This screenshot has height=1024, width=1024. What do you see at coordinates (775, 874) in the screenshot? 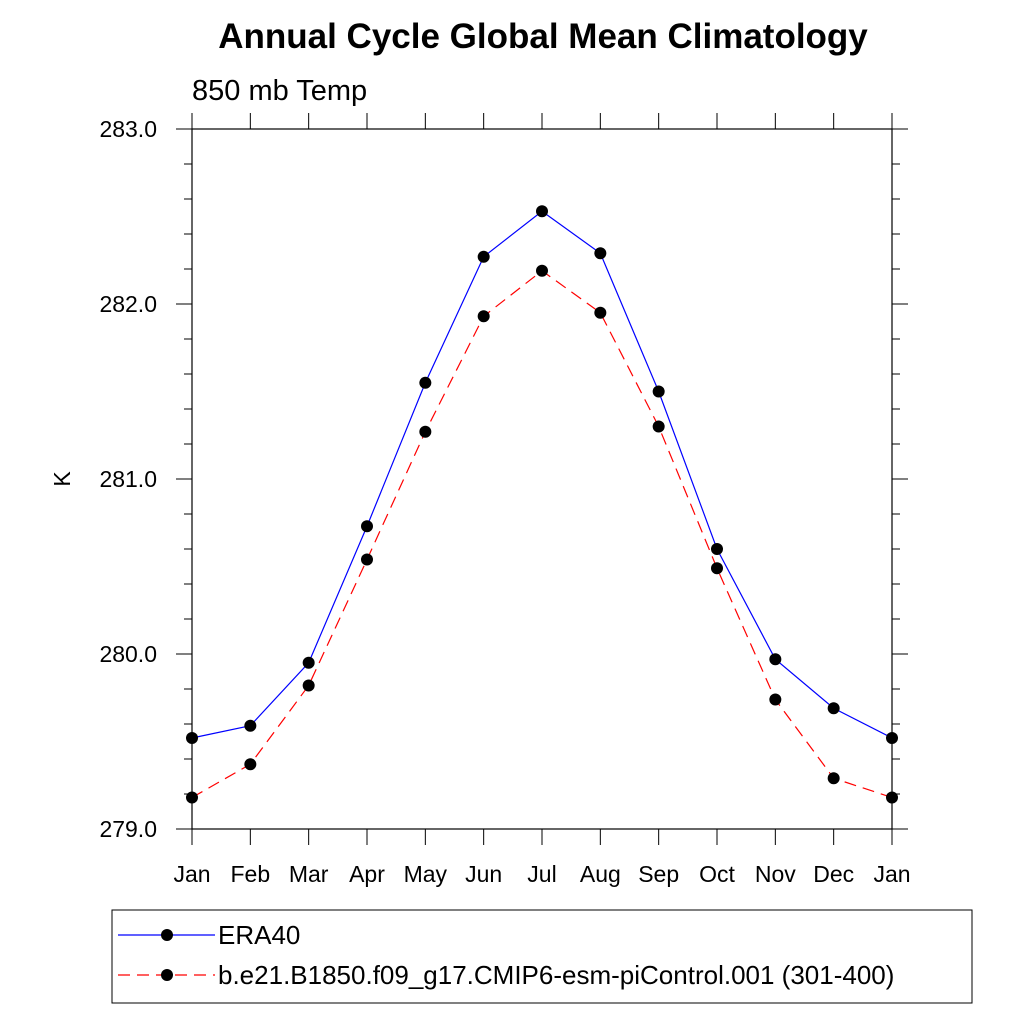
I see `x-tick-label: Nov` at bounding box center [775, 874].